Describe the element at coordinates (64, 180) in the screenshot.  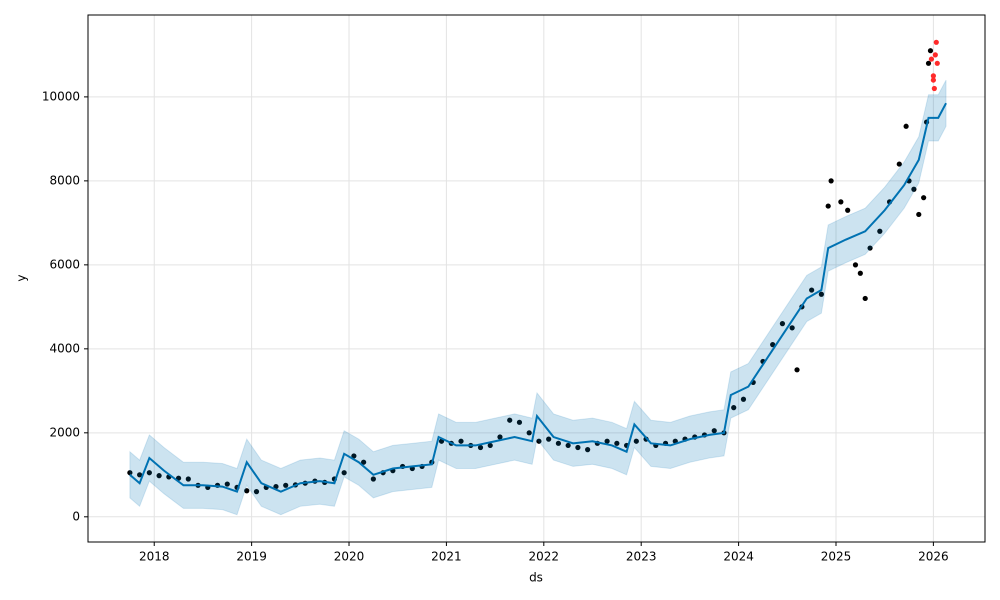
I see `y-tick-label: 8000` at that location.